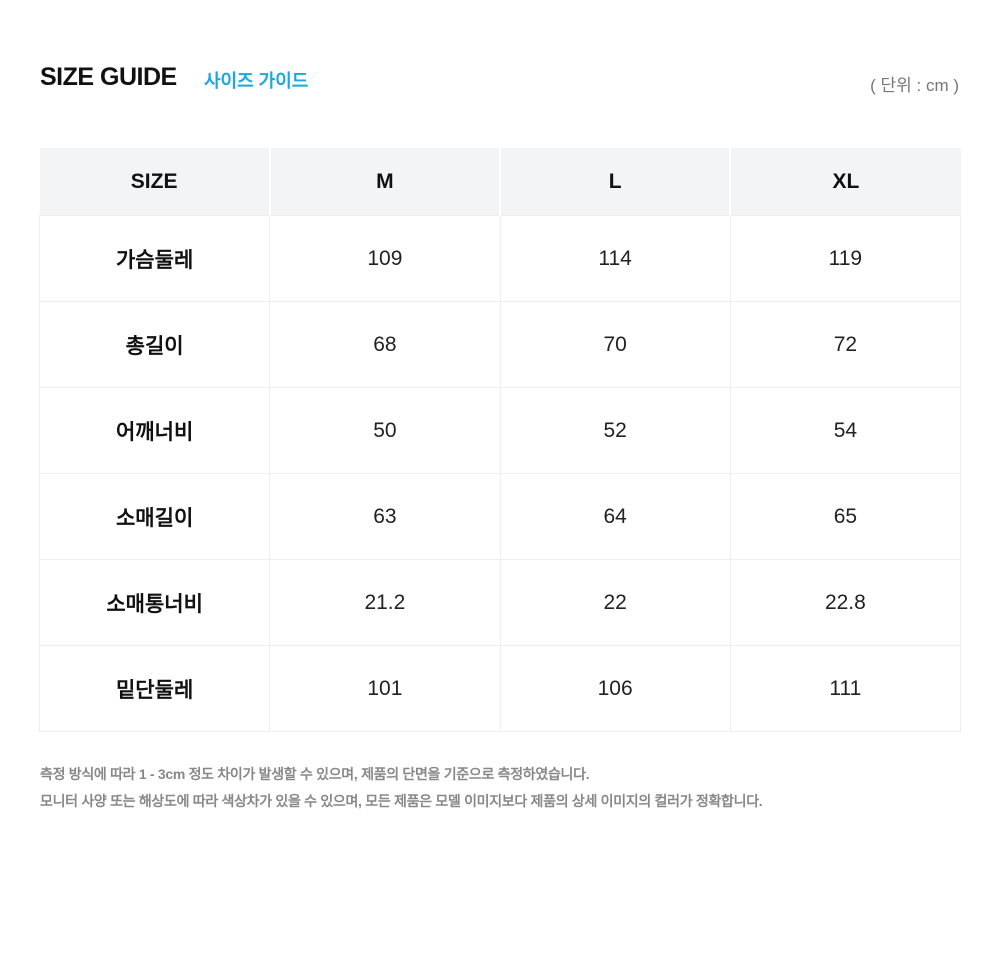  Describe the element at coordinates (108, 77) in the screenshot. I see `page-title: SIZE GUIDE` at that location.